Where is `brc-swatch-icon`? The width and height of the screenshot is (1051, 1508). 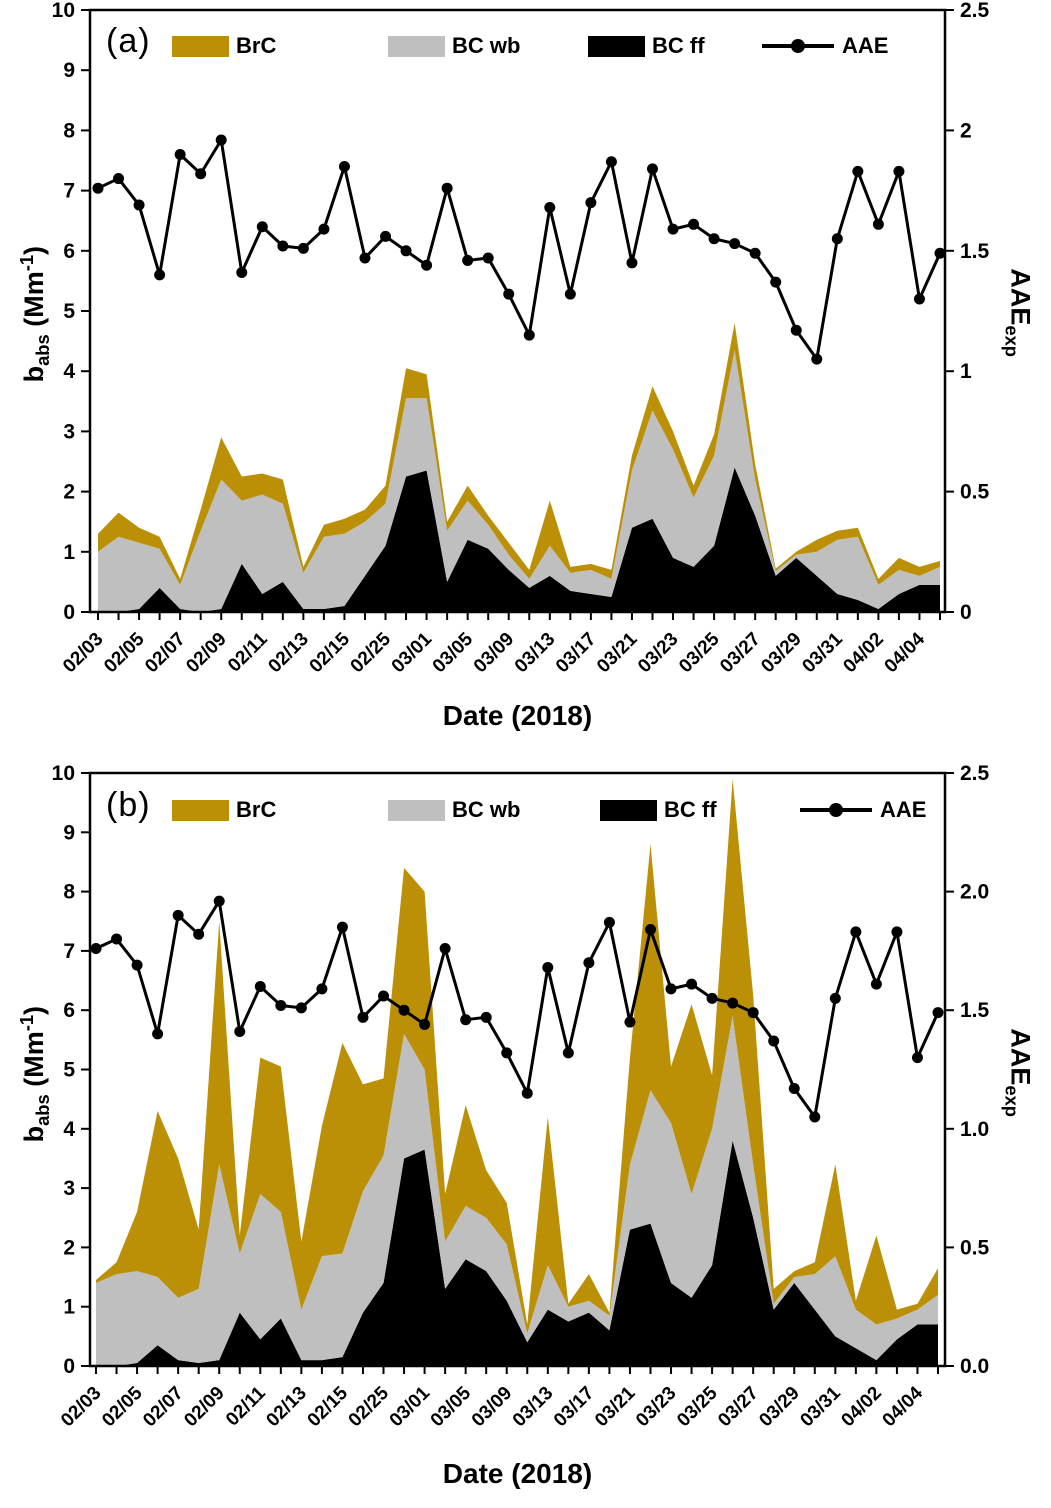
brc-swatch-icon is located at coordinates (200, 810).